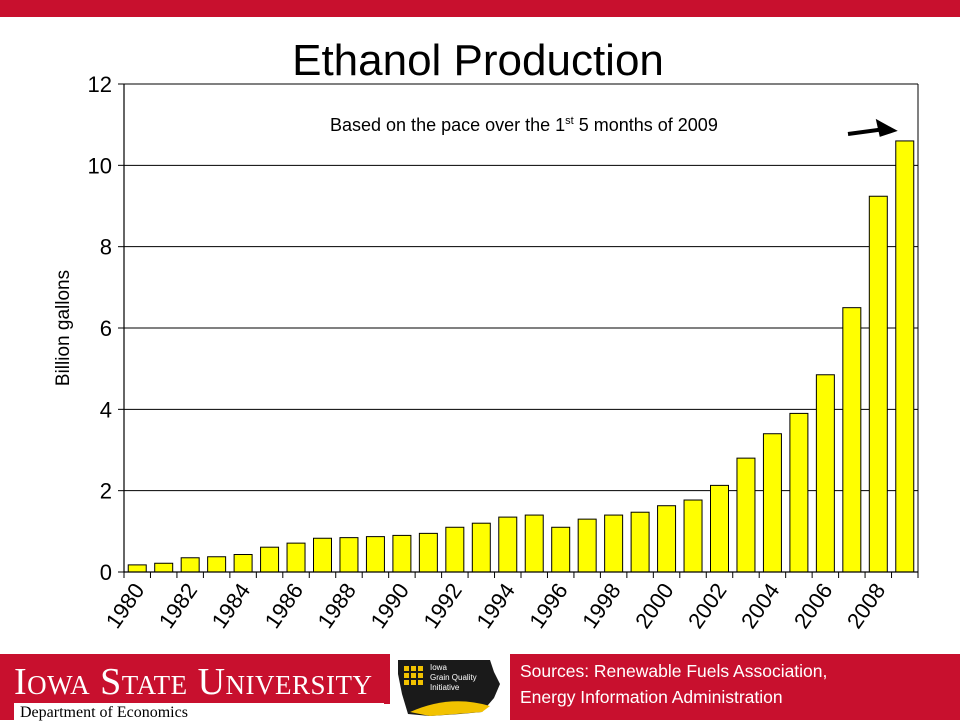 Image resolution: width=960 pixels, height=725 pixels. Describe the element at coordinates (905, 356) in the screenshot. I see `bar-2009` at that location.